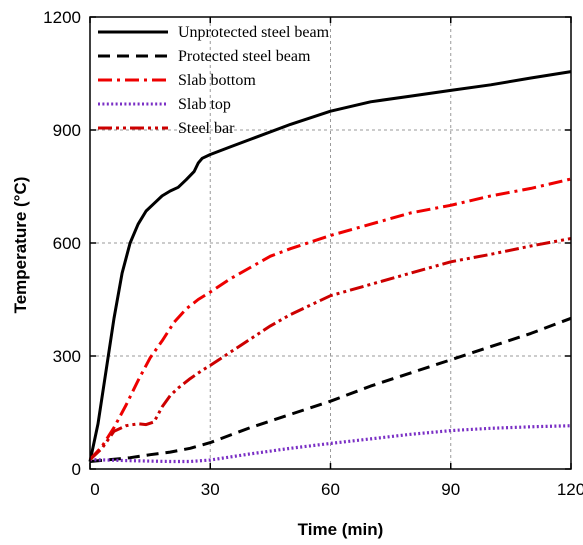 This screenshot has height=545, width=583. I want to click on legend-label-2: Slab bottom, so click(217, 80).